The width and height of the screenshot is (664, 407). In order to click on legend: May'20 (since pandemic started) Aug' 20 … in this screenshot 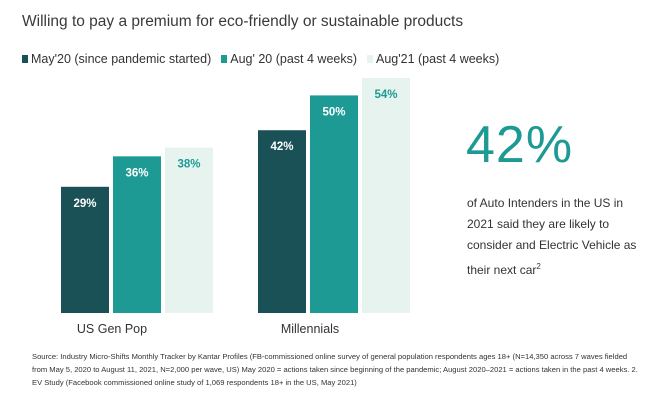, I will do `click(265, 59)`.